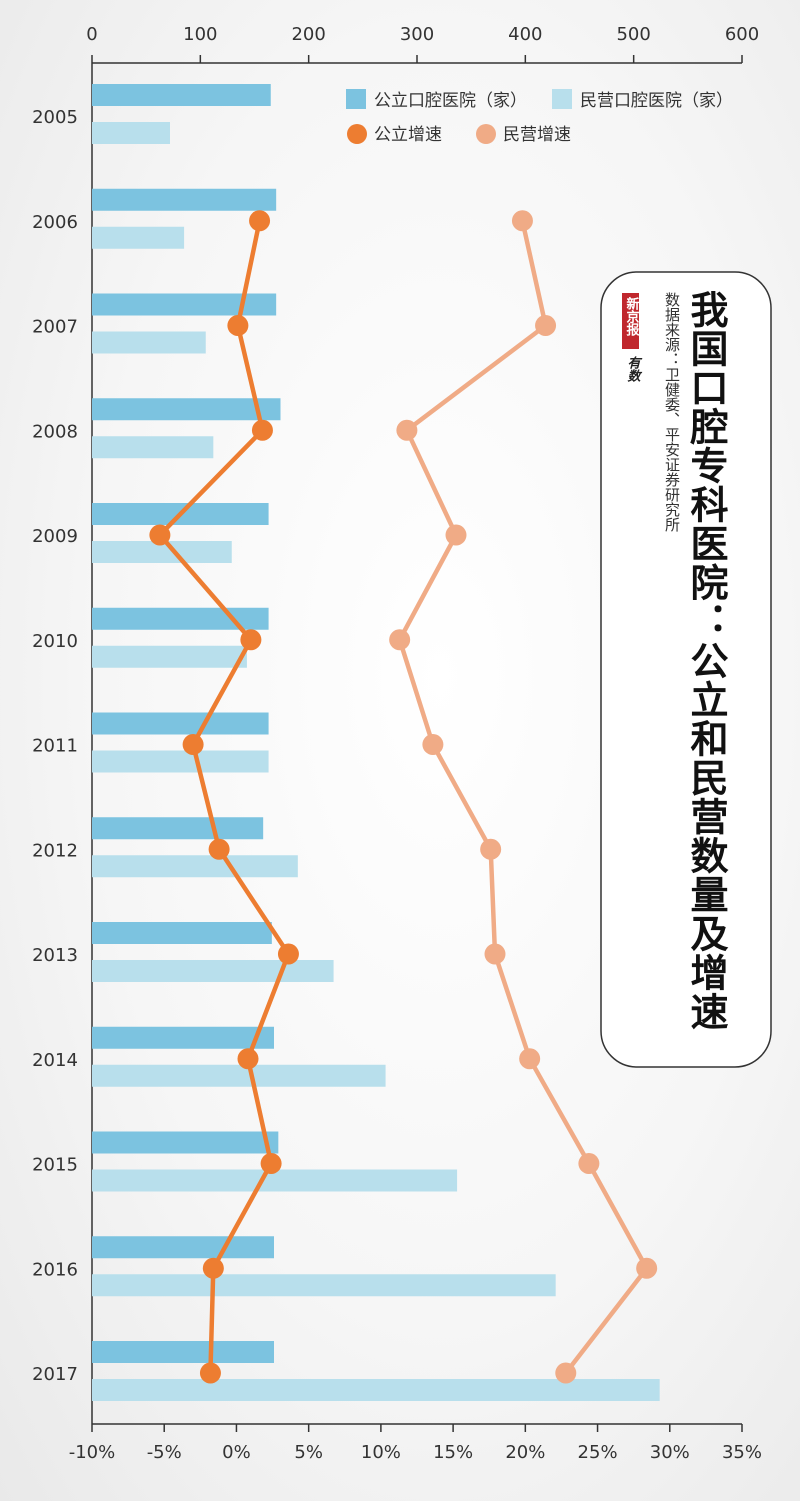  What do you see at coordinates (131, 133) in the screenshot?
I see `bar-private-2005` at bounding box center [131, 133].